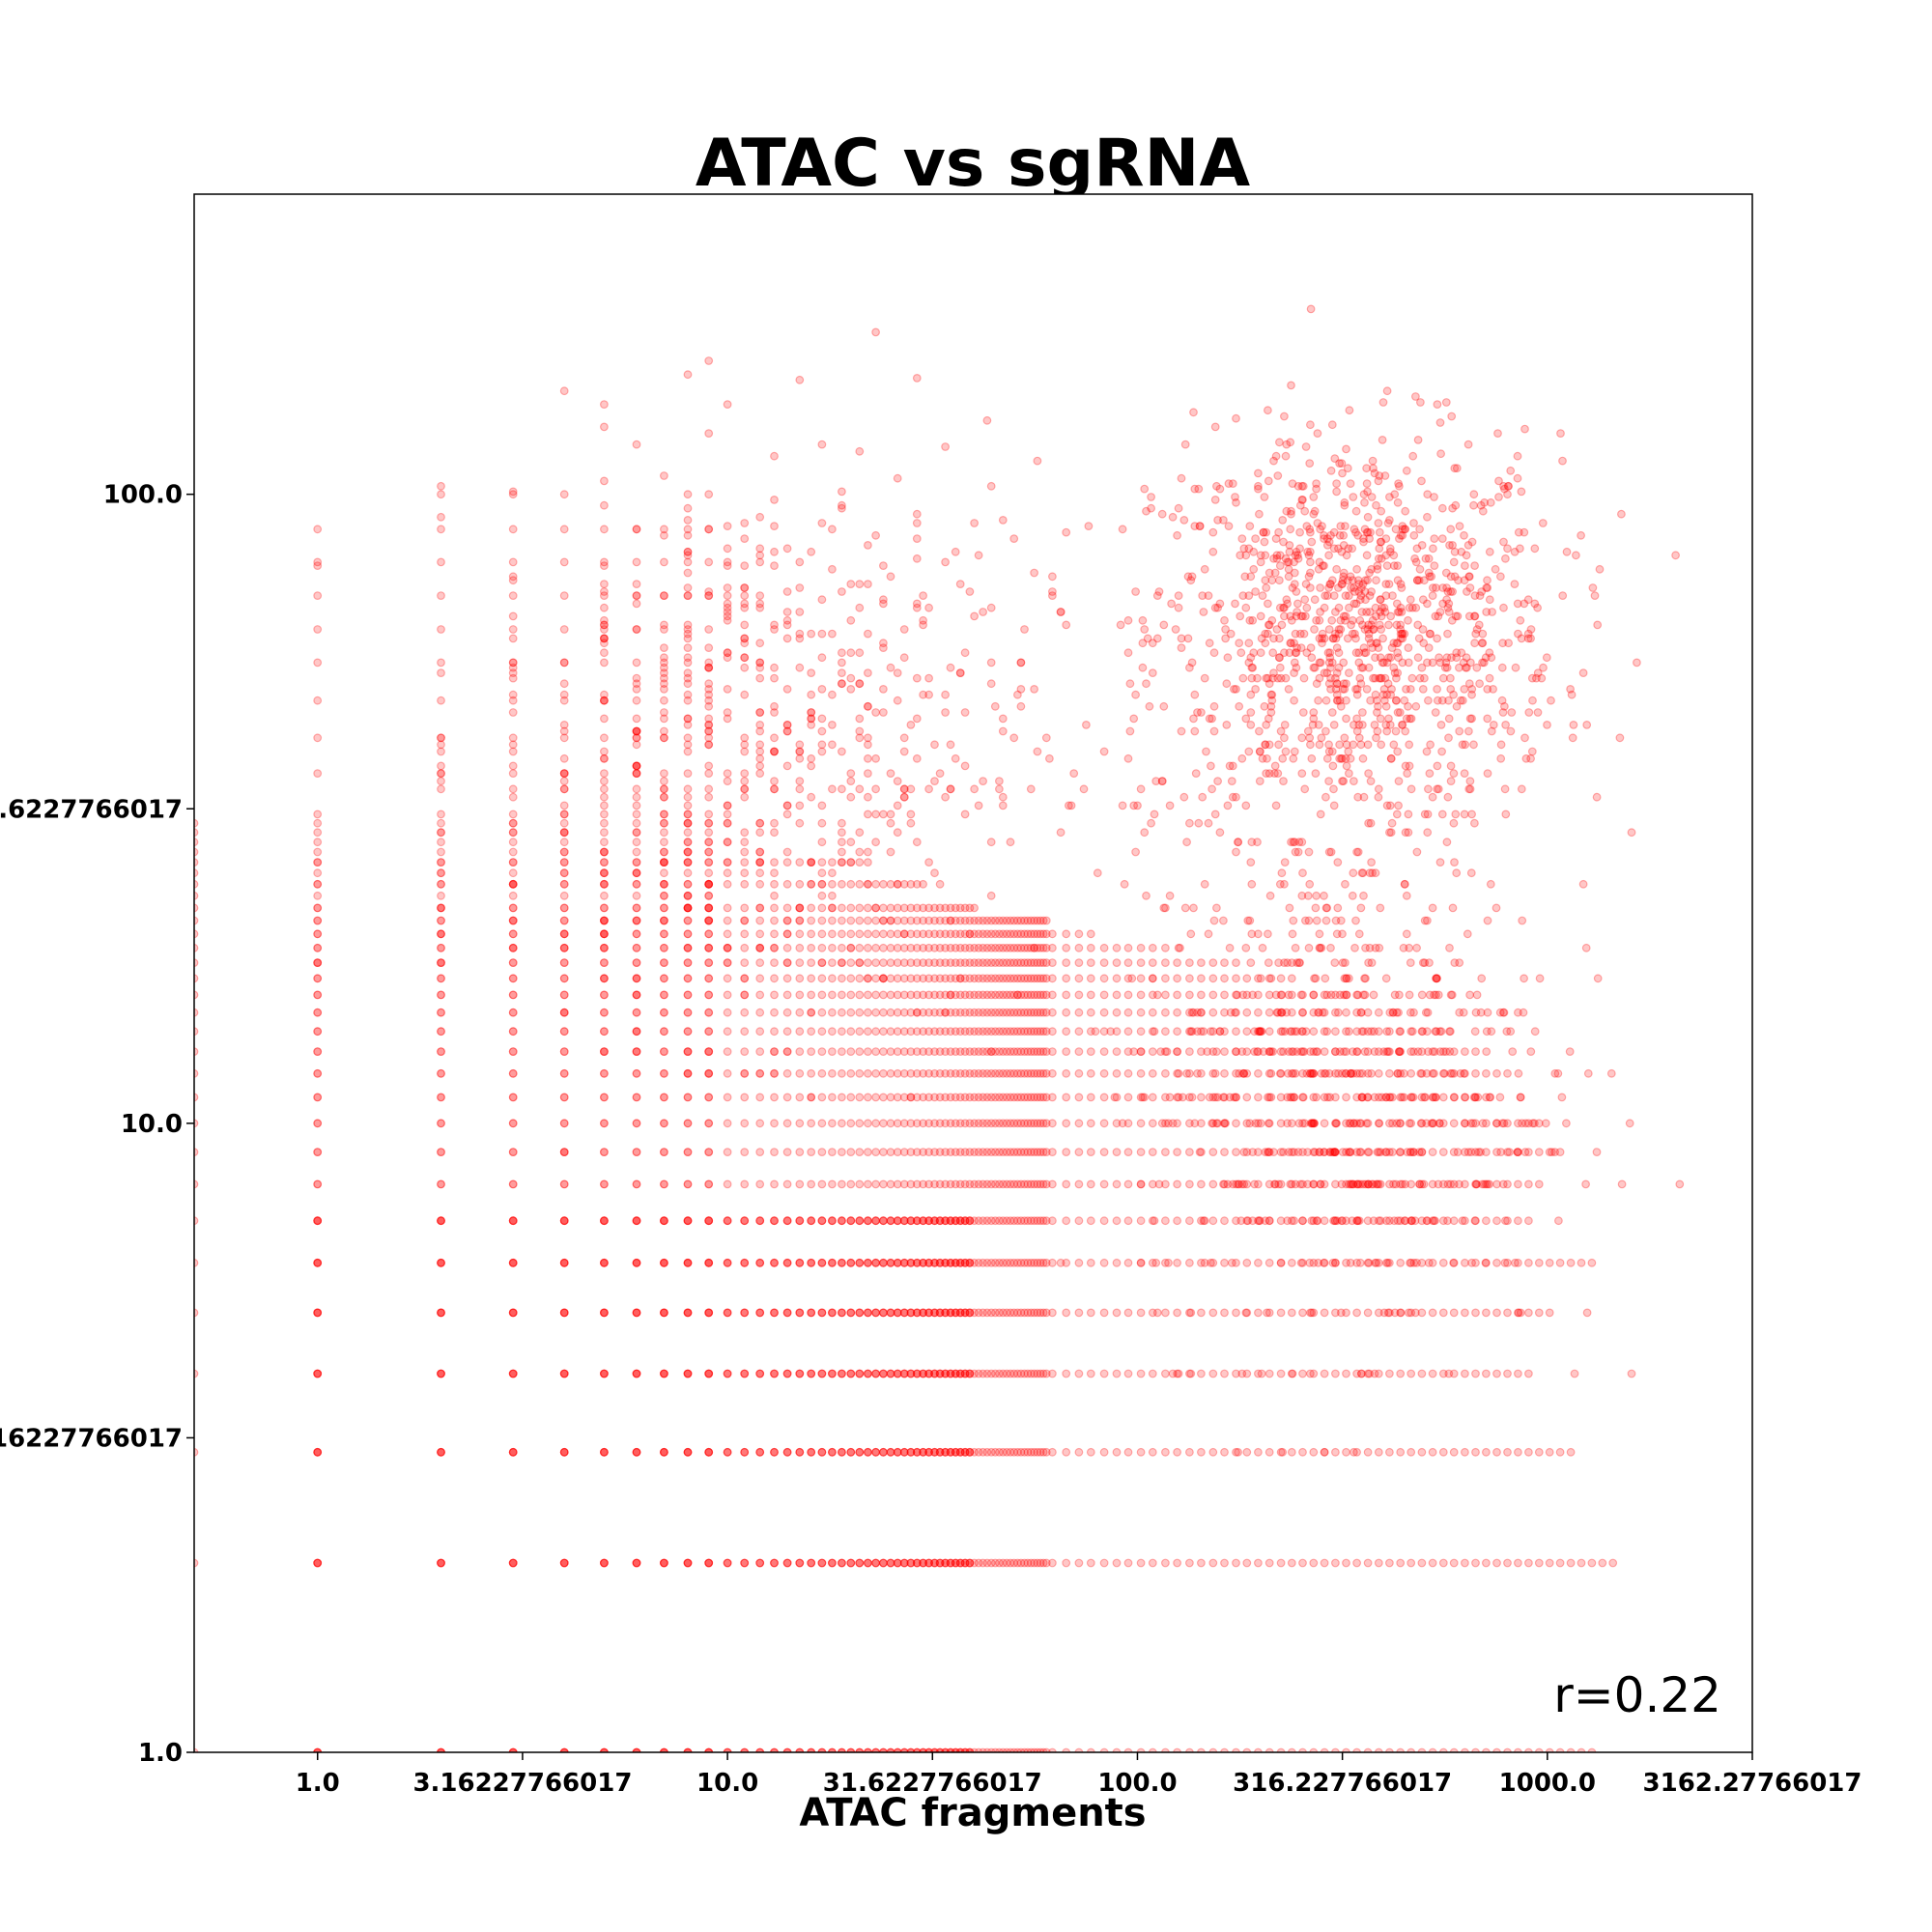  Describe the element at coordinates (822, 1032) in the screenshot. I see `data-point-1921` at that location.